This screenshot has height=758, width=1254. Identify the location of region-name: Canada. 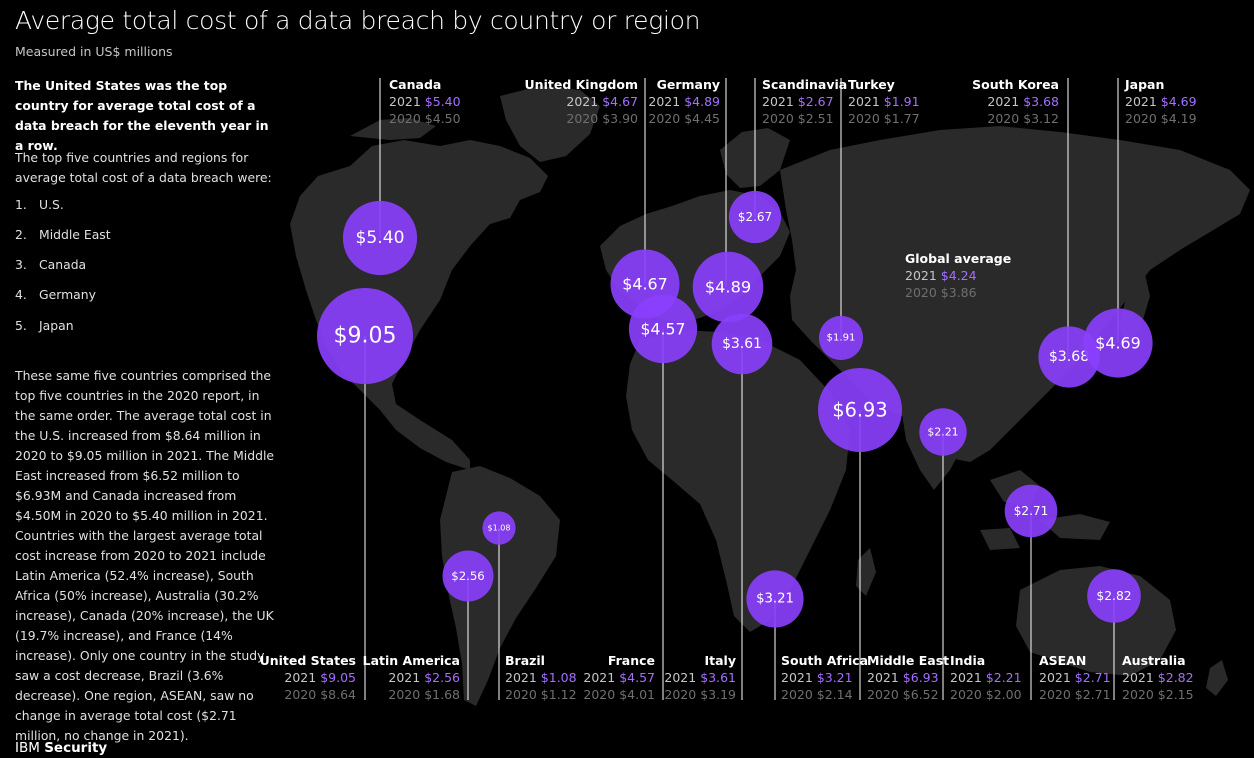
(415, 84).